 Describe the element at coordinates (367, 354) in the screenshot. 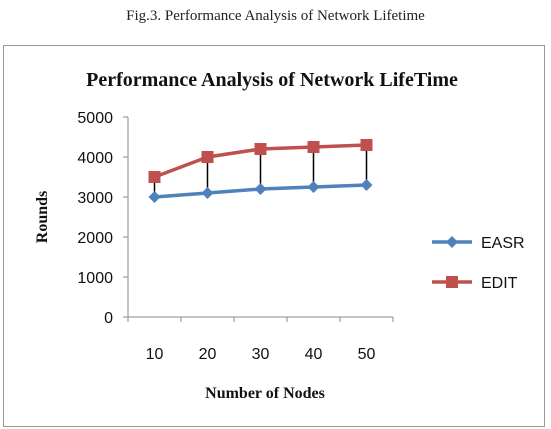

I see `x-tick-label: 50` at that location.